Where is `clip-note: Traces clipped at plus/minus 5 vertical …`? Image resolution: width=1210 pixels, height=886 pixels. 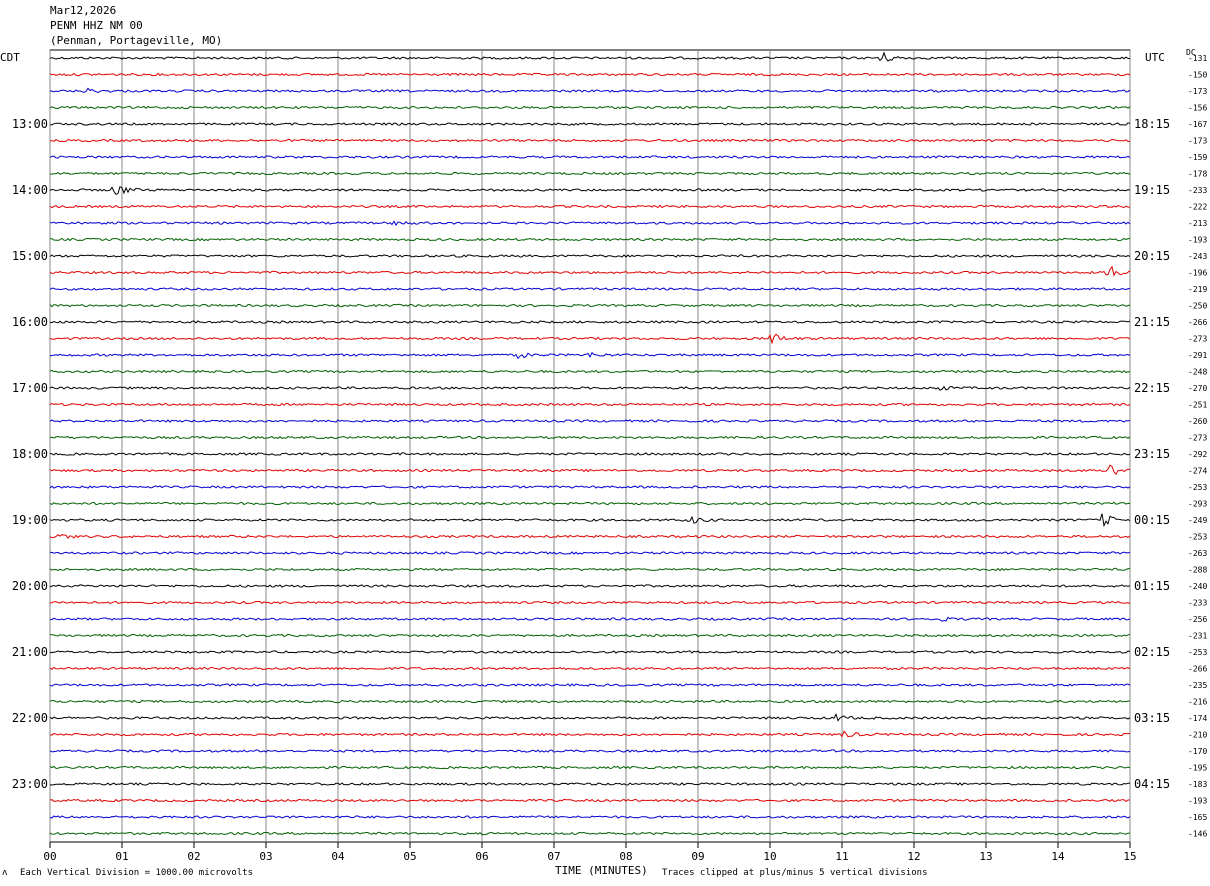
clip-note: Traces clipped at plus/minus 5 vertical … is located at coordinates (795, 873).